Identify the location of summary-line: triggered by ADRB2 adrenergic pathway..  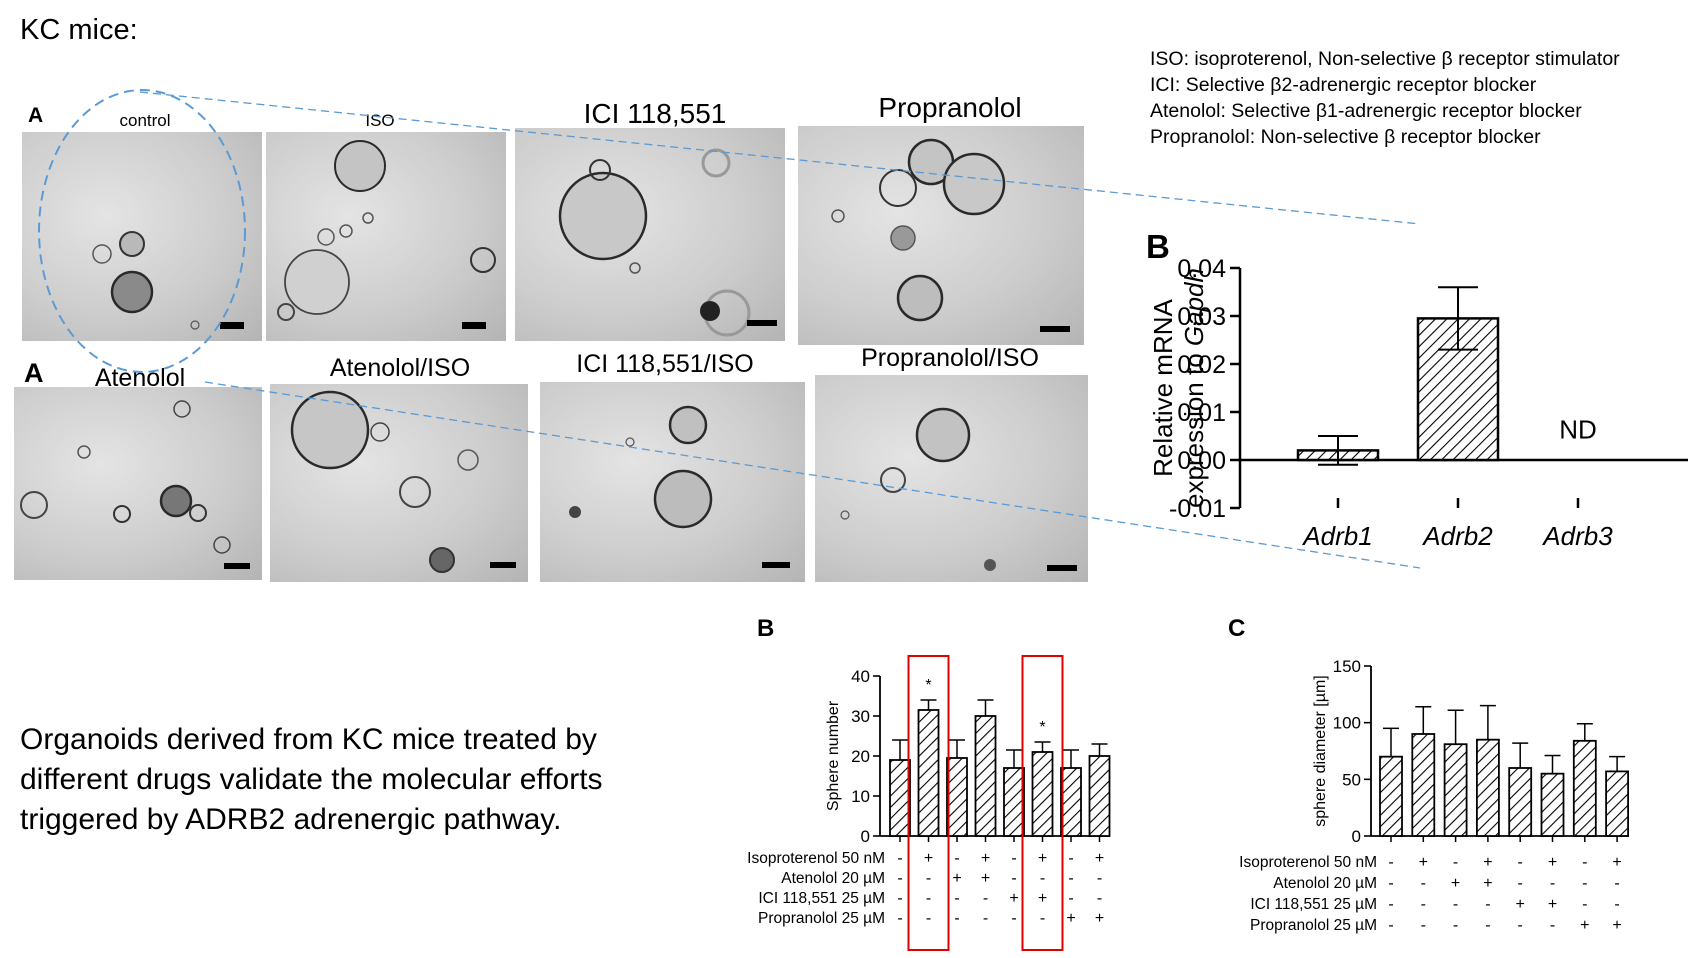
(291, 819).